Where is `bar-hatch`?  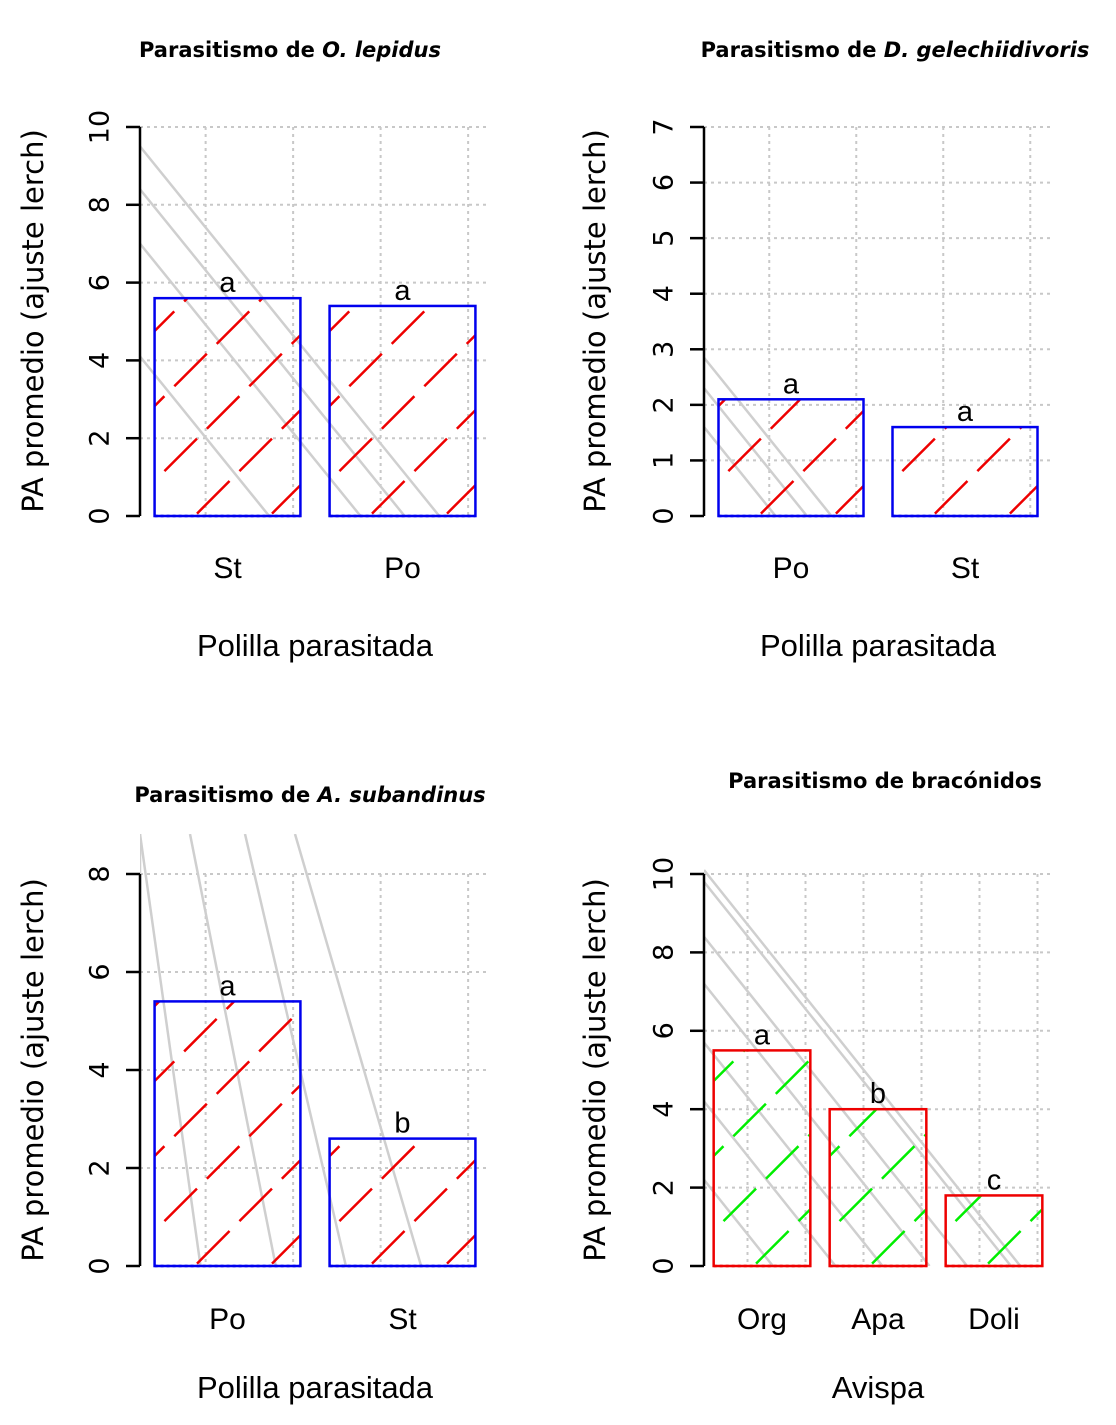 bar-hatch is located at coordinates (917, 306).